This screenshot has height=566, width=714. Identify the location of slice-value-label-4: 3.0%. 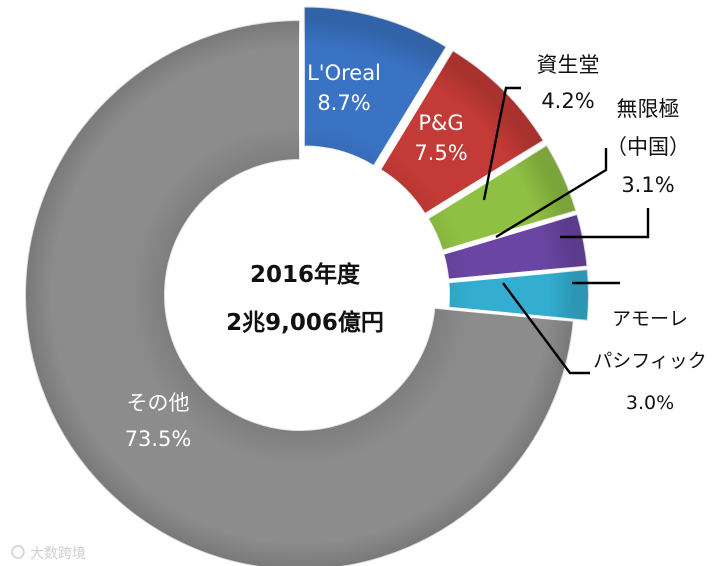
(650, 403).